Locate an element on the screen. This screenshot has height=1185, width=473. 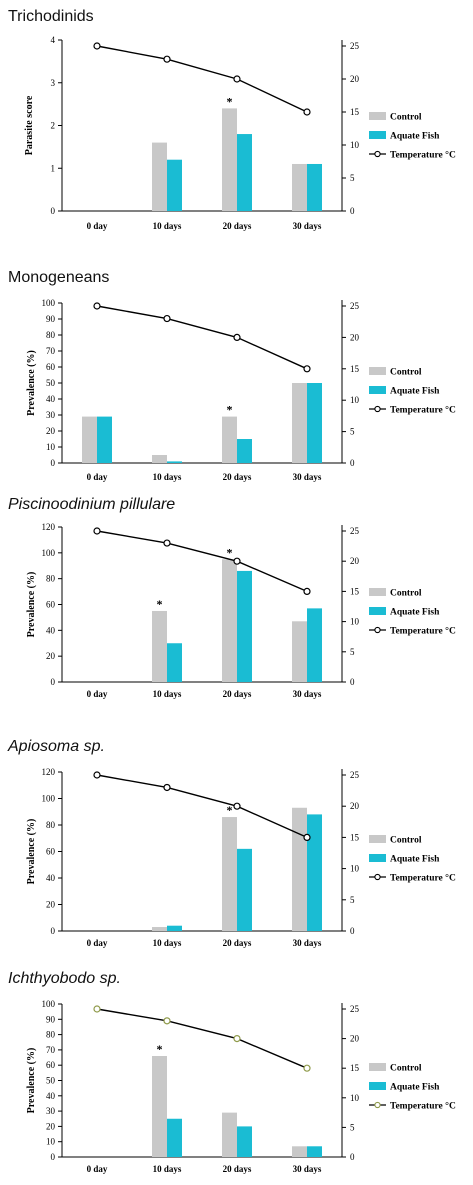
legend-marker-temperature is located at coordinates (377, 630).